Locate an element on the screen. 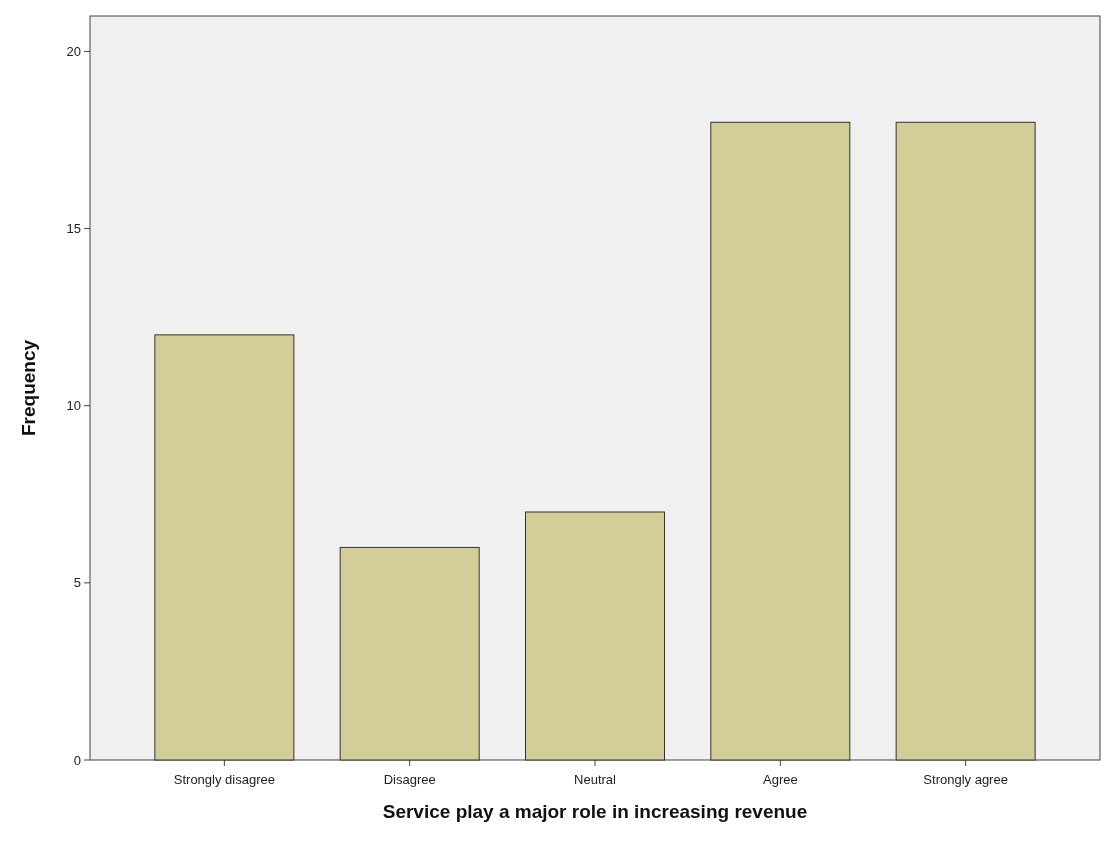 This screenshot has height=843, width=1110. y-tick-label: 0 is located at coordinates (77, 760).